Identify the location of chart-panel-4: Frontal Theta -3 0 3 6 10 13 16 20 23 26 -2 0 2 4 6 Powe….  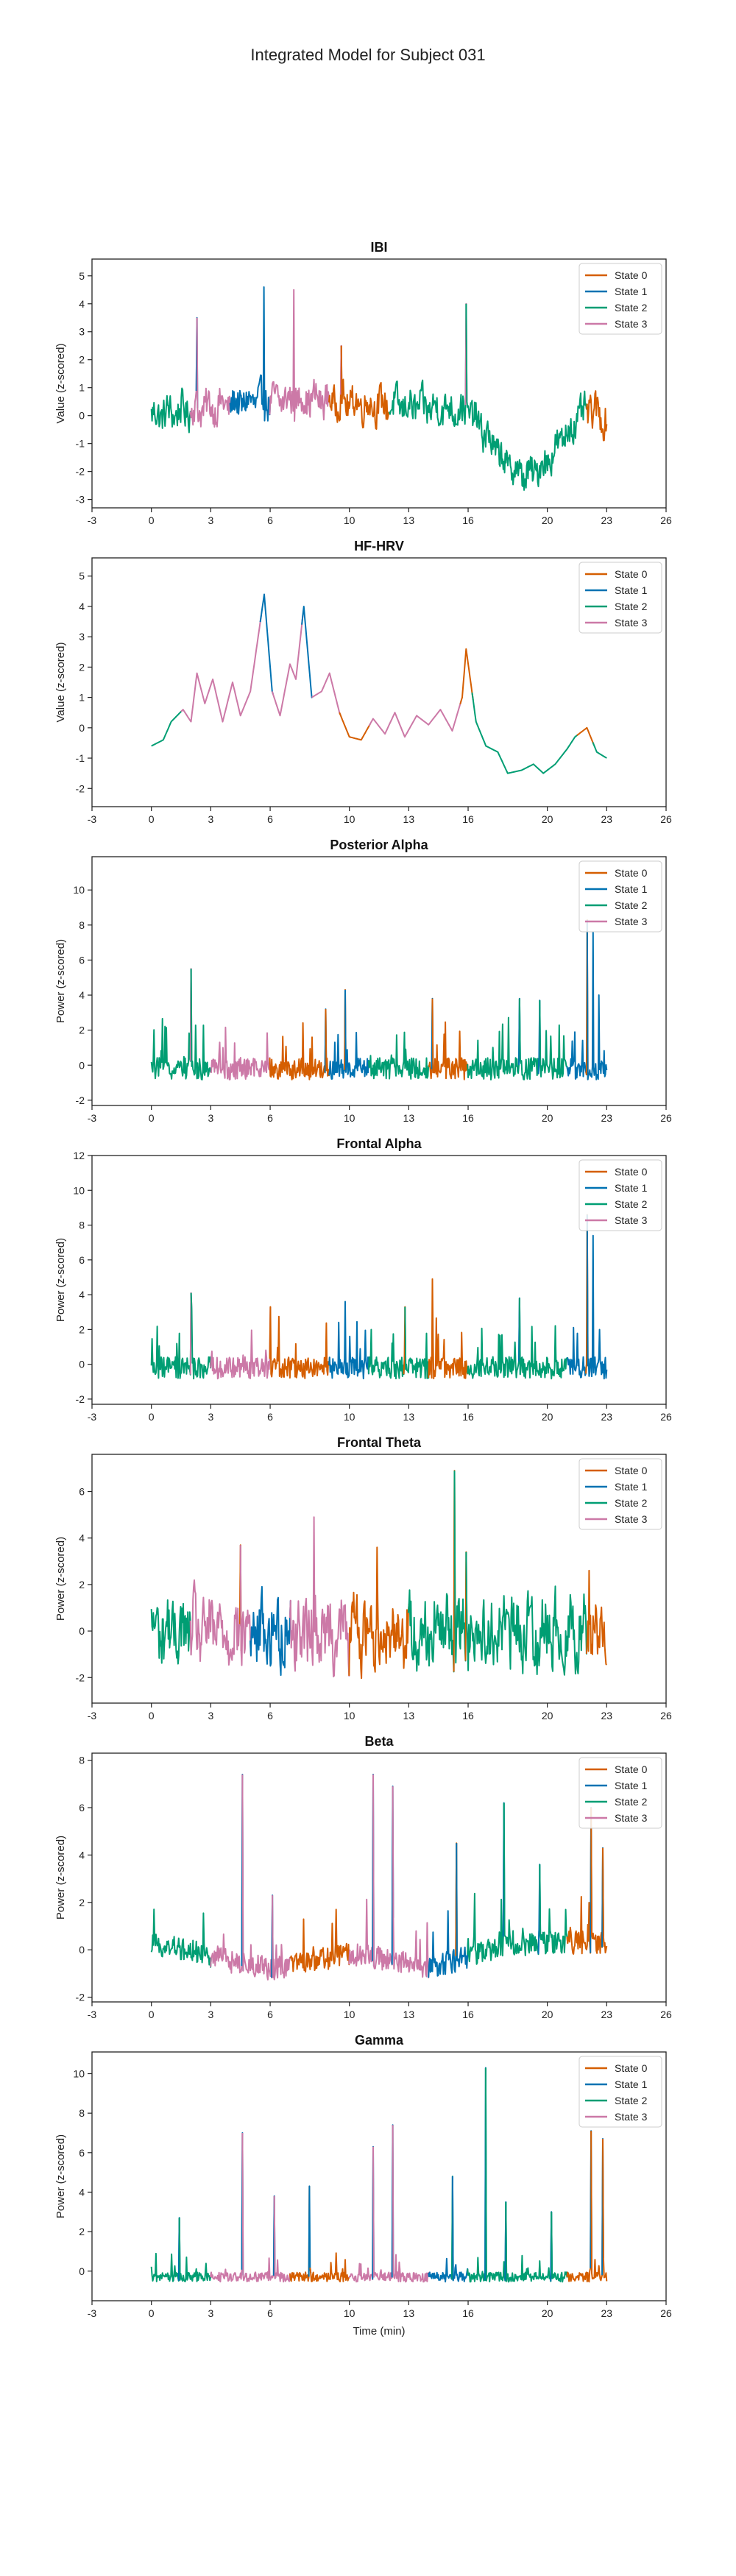
(363, 1579).